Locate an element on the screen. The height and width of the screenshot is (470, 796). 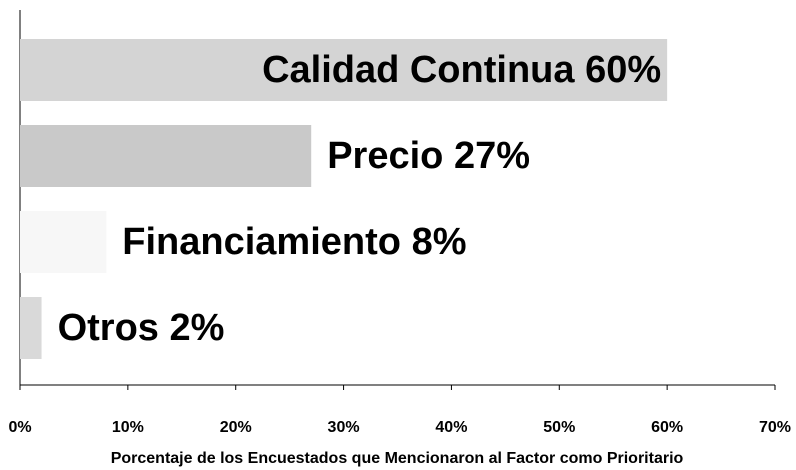
data-label: Financiamiento 8% is located at coordinates (294, 242).